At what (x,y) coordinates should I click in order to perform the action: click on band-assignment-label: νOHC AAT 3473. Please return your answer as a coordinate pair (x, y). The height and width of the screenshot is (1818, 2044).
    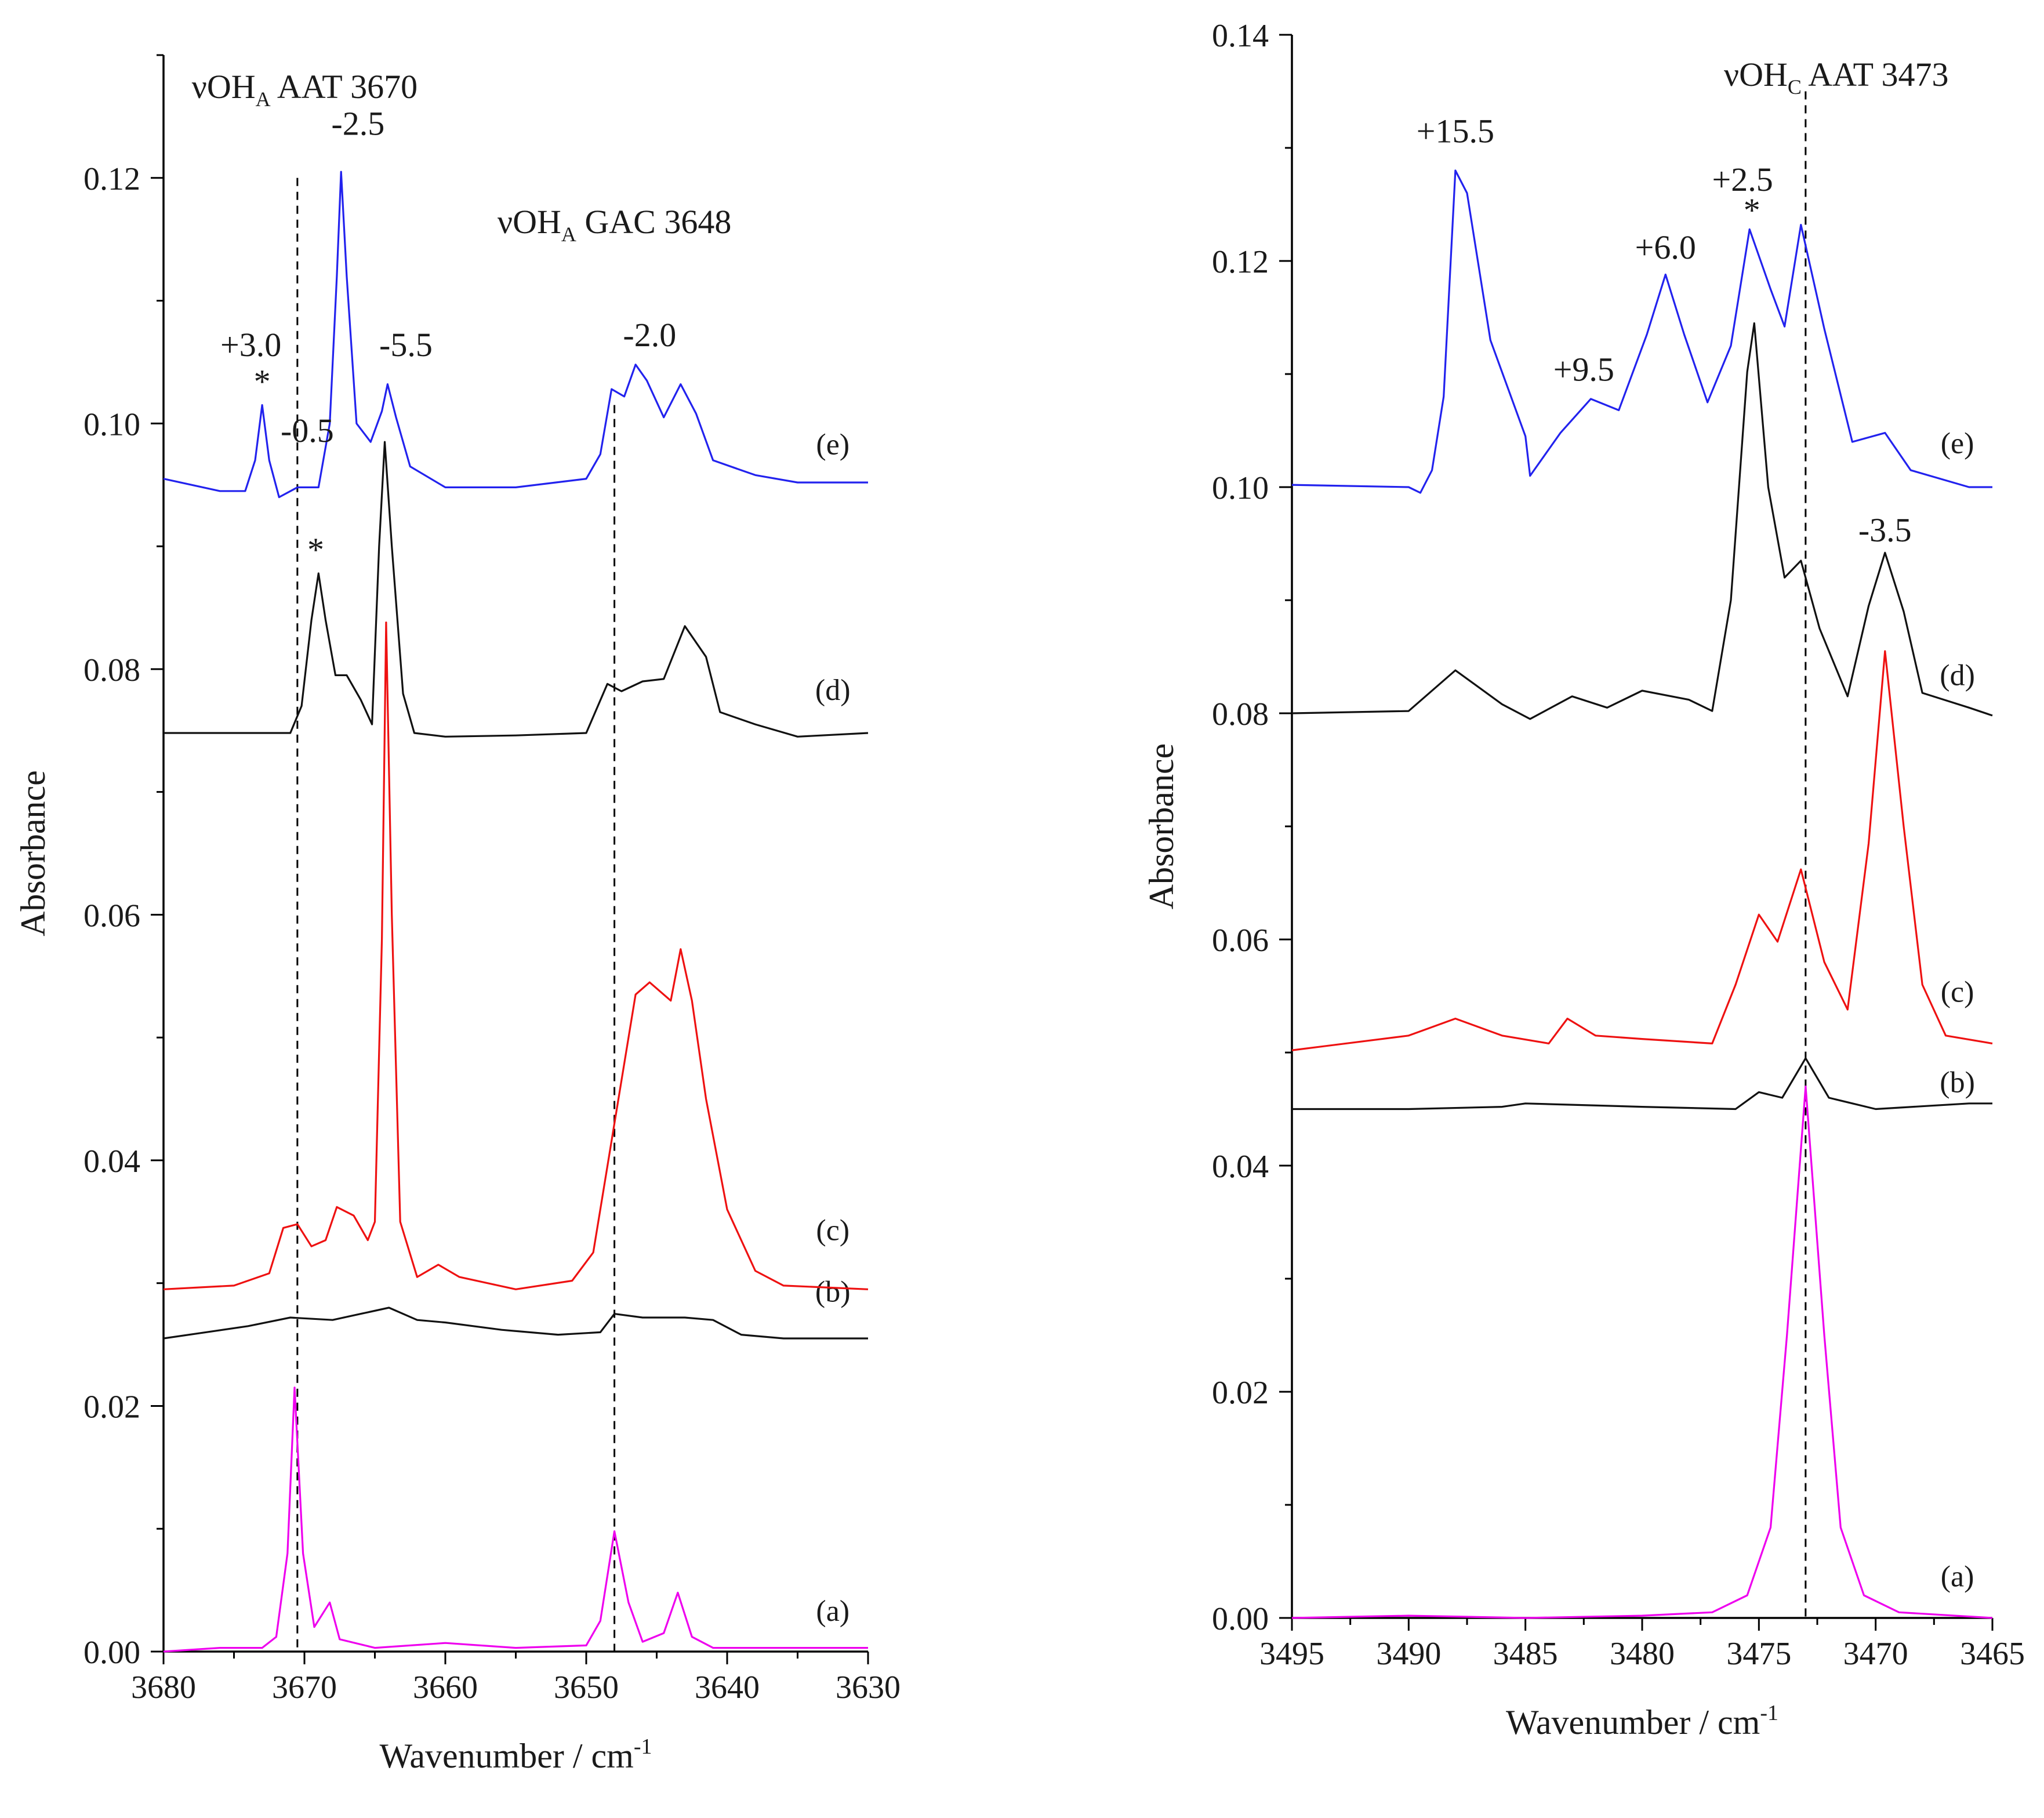
    Looking at the image, I should click on (1836, 77).